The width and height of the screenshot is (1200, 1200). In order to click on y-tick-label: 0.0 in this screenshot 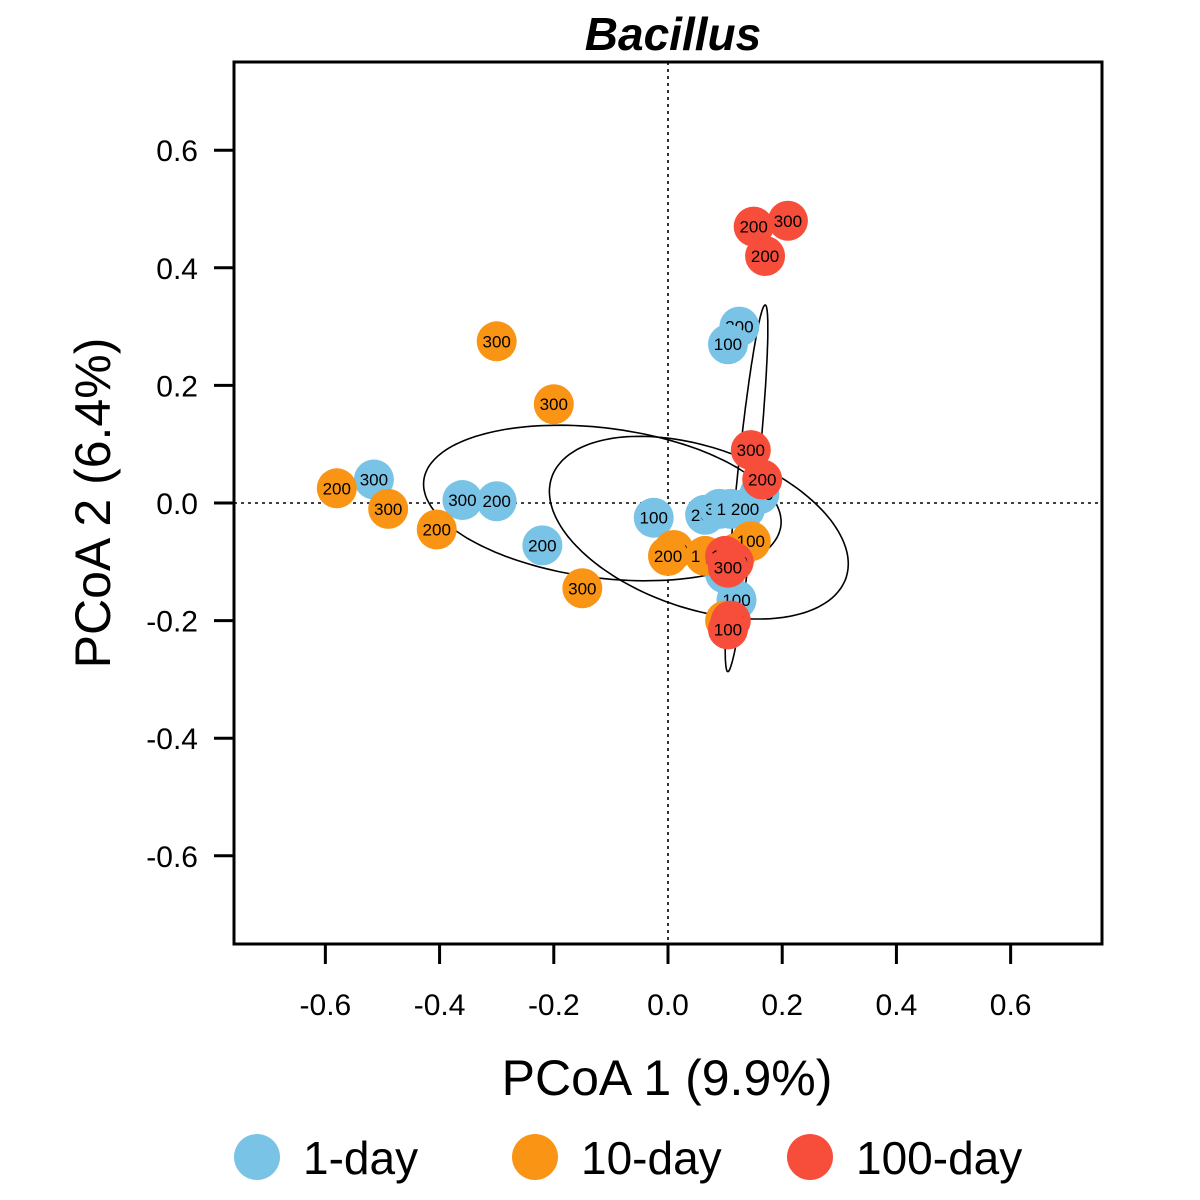, I will do `click(177, 504)`.